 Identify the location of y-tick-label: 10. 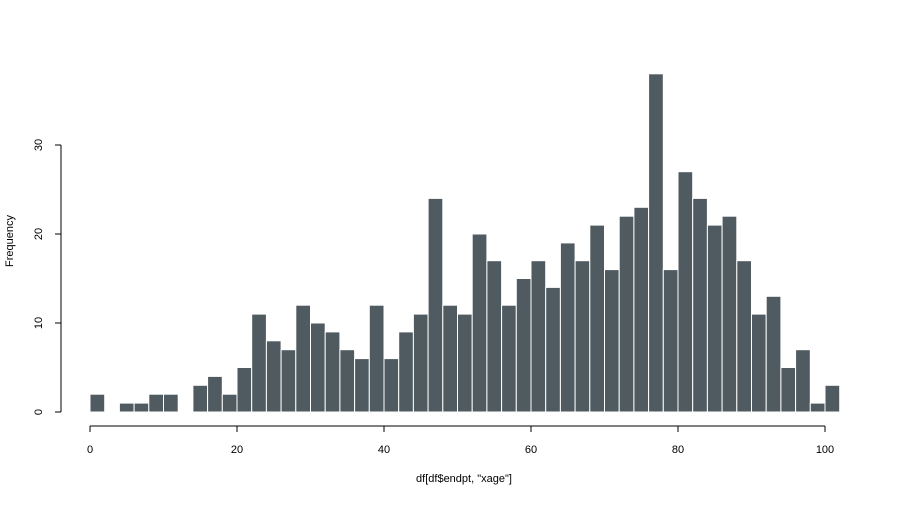
(39, 323).